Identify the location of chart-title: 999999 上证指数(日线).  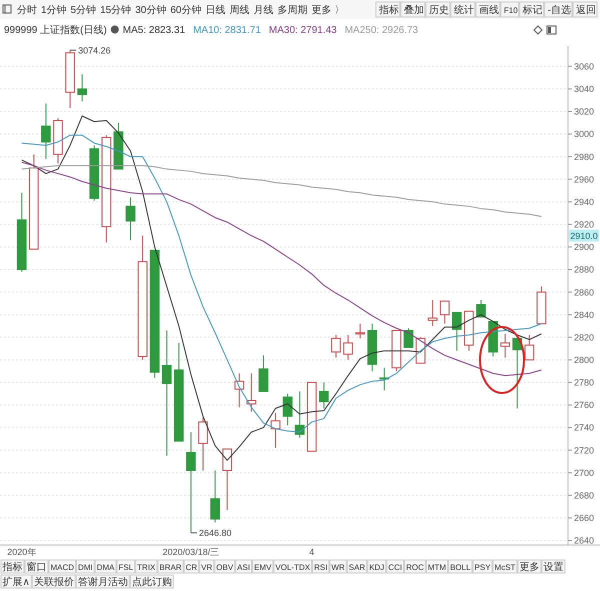
(55, 30).